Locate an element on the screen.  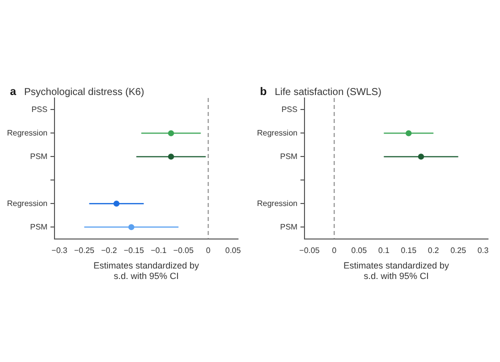
x-tick-label: −0.3 is located at coordinates (60, 250).